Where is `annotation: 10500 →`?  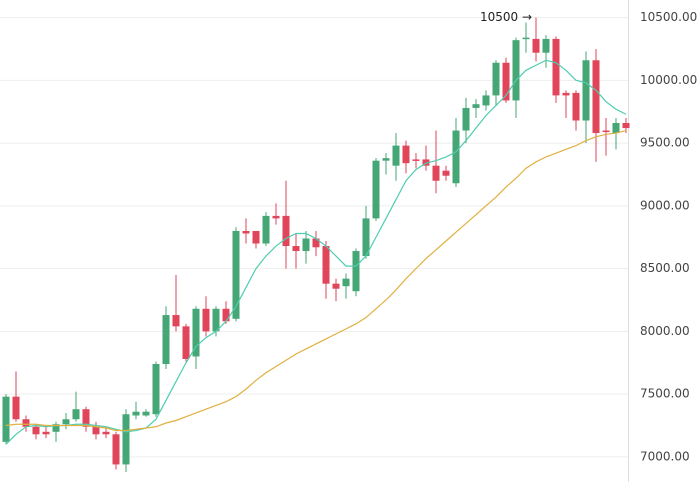
annotation: 10500 → is located at coordinates (506, 17).